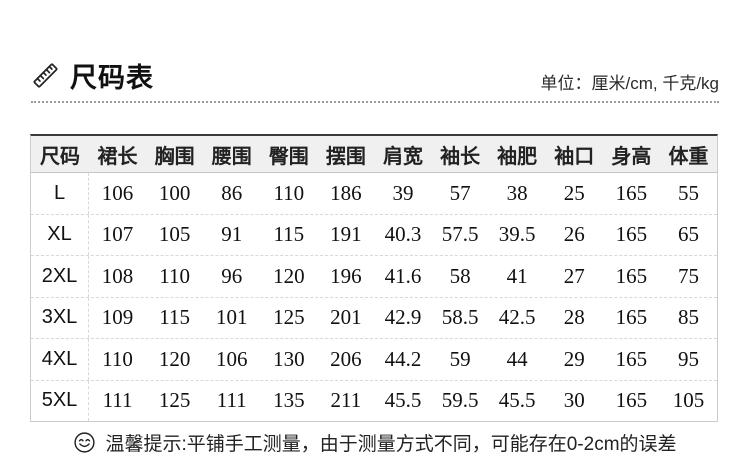  Describe the element at coordinates (574, 192) in the screenshot. I see `value-cell: 25` at that location.